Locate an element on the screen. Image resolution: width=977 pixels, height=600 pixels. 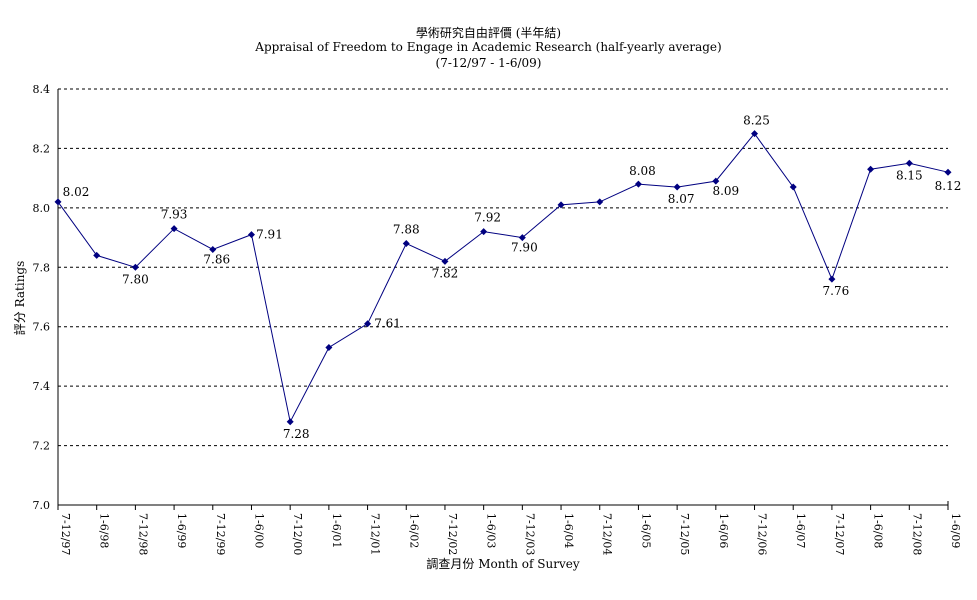
x-tick-label: 1-6/05 is located at coordinates (645, 530).